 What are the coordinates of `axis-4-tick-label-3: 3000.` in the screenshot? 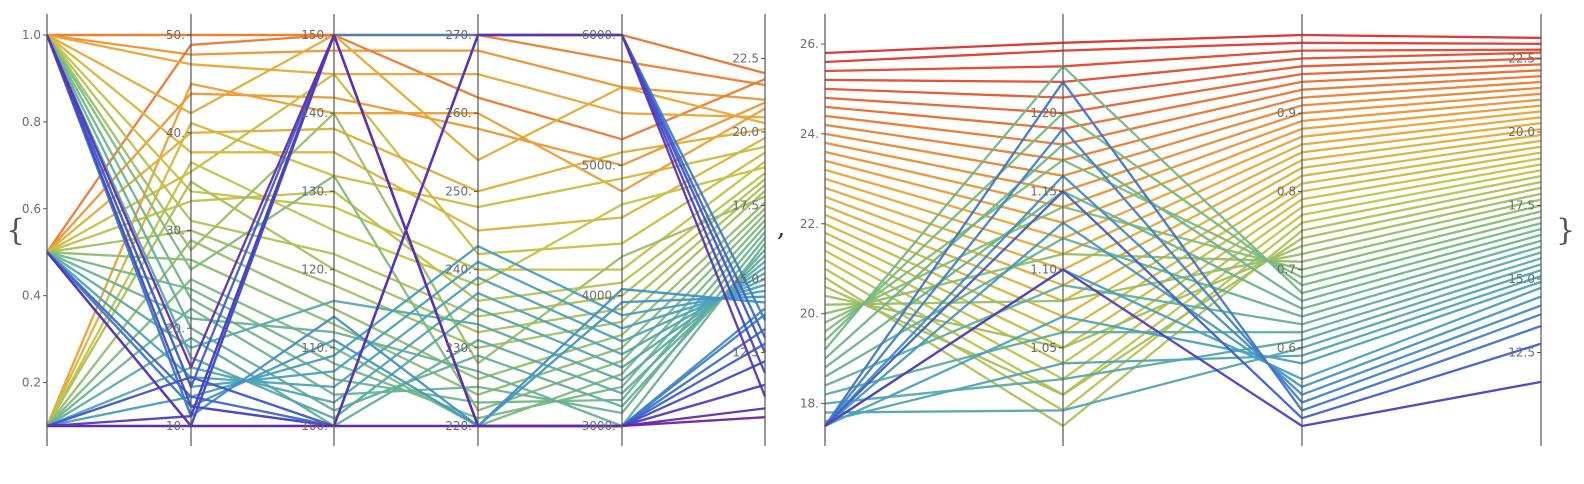 It's located at (599, 426).